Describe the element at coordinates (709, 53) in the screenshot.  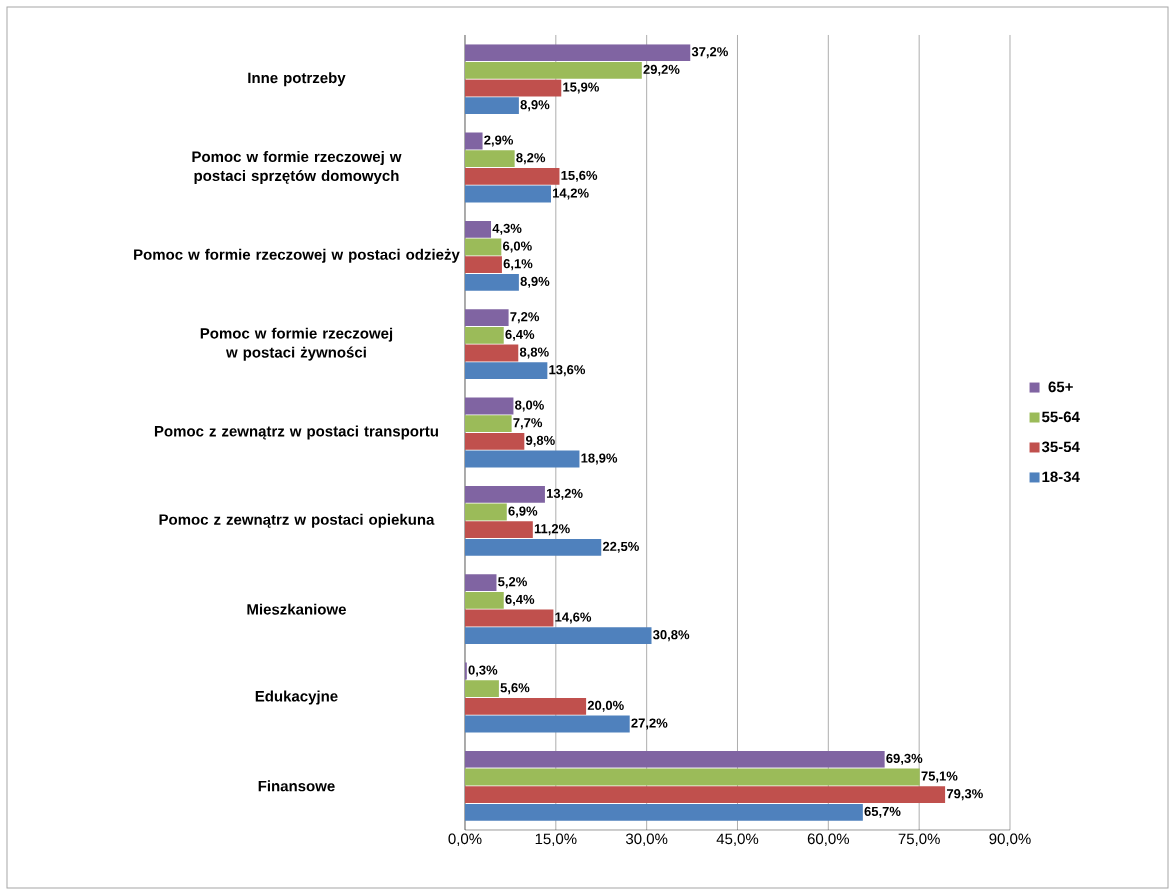
I see `data-label: 37,2%` at that location.